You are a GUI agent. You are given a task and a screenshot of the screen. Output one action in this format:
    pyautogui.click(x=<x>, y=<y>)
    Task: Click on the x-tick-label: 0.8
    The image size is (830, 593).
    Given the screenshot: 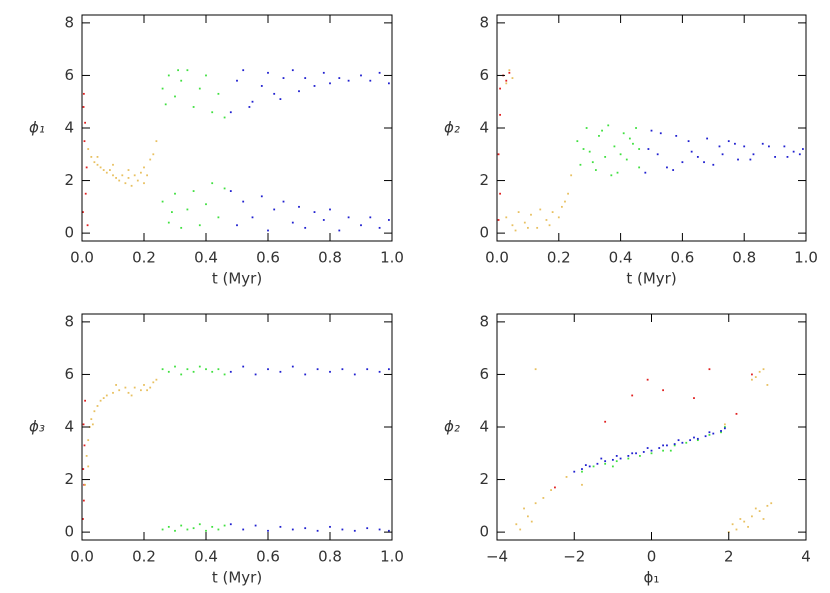 What is the action you would take?
    pyautogui.click(x=330, y=258)
    